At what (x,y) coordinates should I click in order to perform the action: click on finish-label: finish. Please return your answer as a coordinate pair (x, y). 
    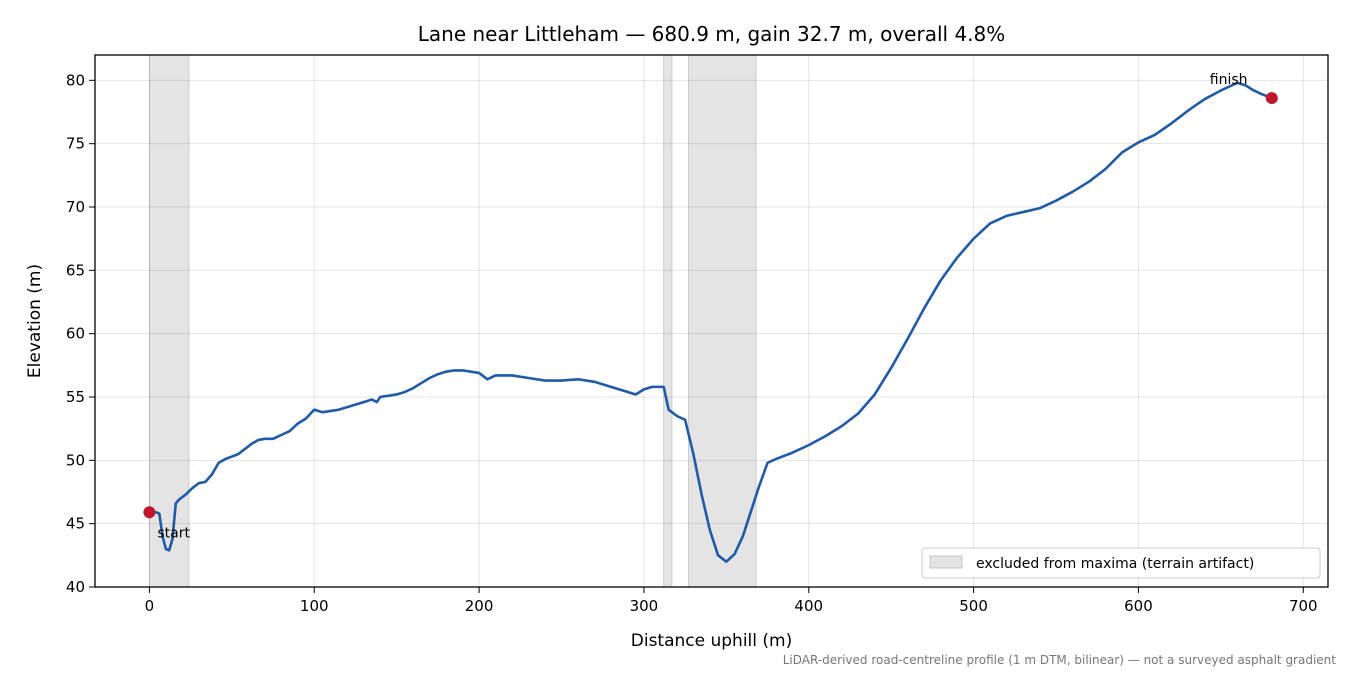
    Looking at the image, I should click on (1229, 80).